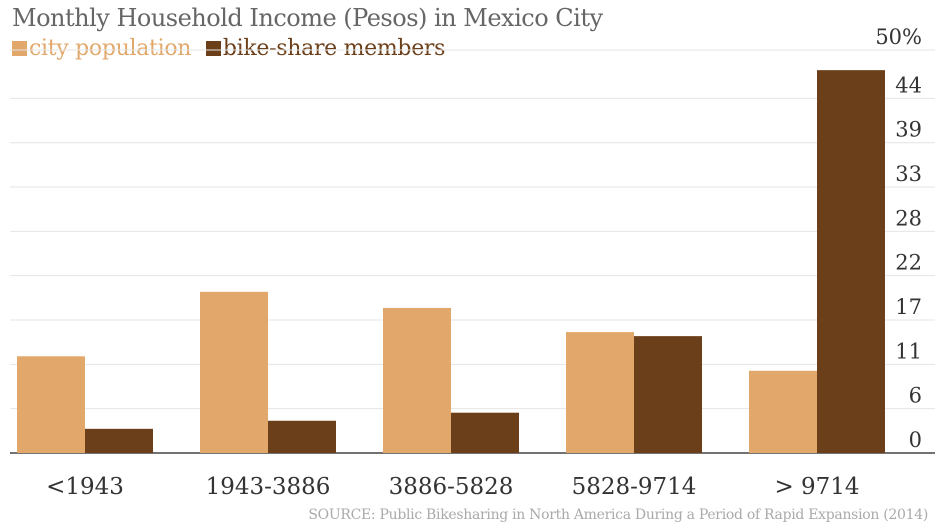  Describe the element at coordinates (898, 37) in the screenshot. I see `y-tick-label-9: 50%` at that location.